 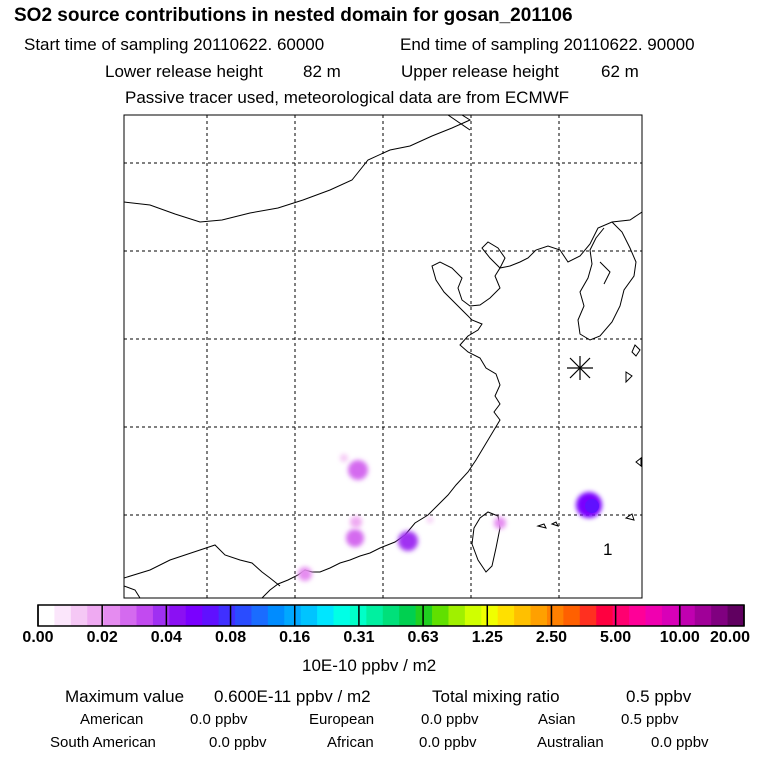 I want to click on colorbar-tick-label: 0.63, so click(x=423, y=637).